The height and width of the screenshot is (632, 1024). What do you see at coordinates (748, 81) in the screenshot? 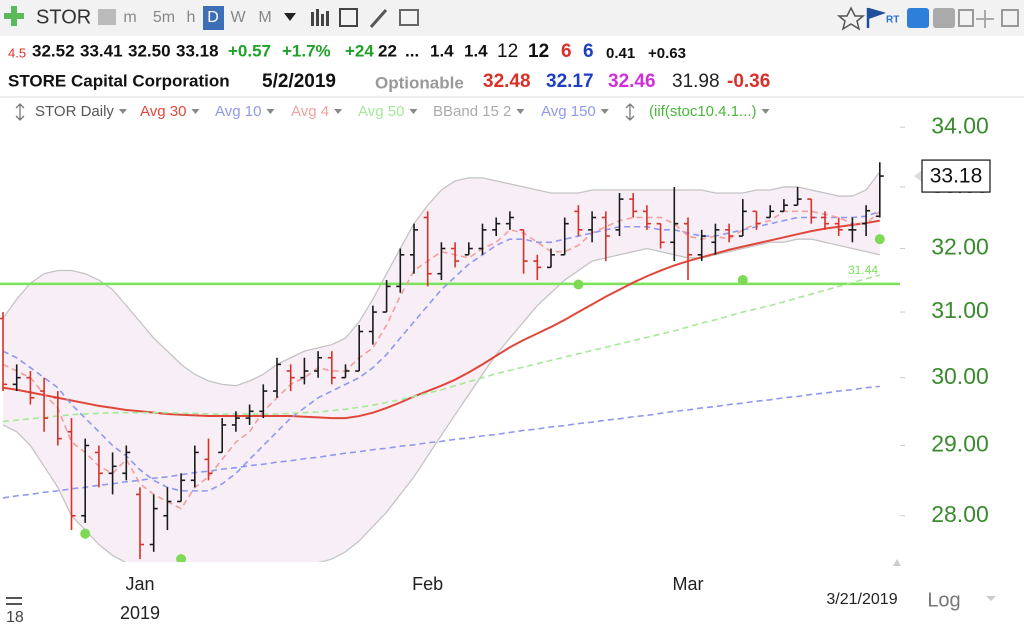
I see `info-value: -0.36` at bounding box center [748, 81].